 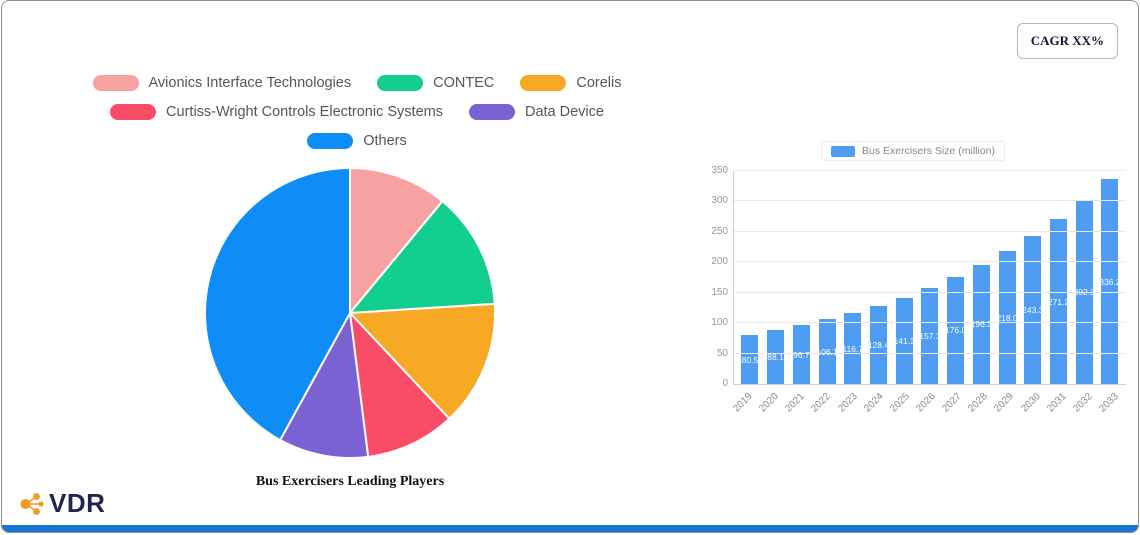 What do you see at coordinates (719, 170) in the screenshot?
I see `y-tick-label: 350` at bounding box center [719, 170].